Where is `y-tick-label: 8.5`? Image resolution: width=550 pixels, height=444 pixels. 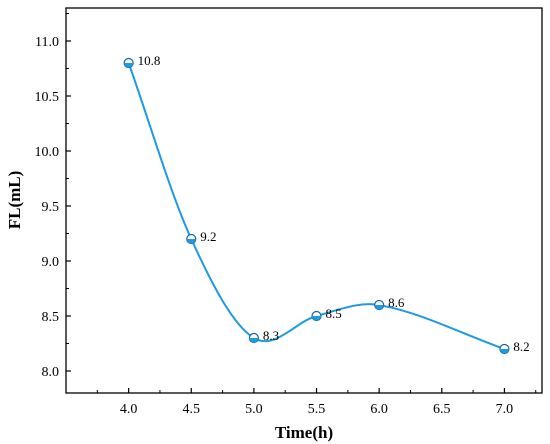 y-tick-label: 8.5 is located at coordinates (51, 317).